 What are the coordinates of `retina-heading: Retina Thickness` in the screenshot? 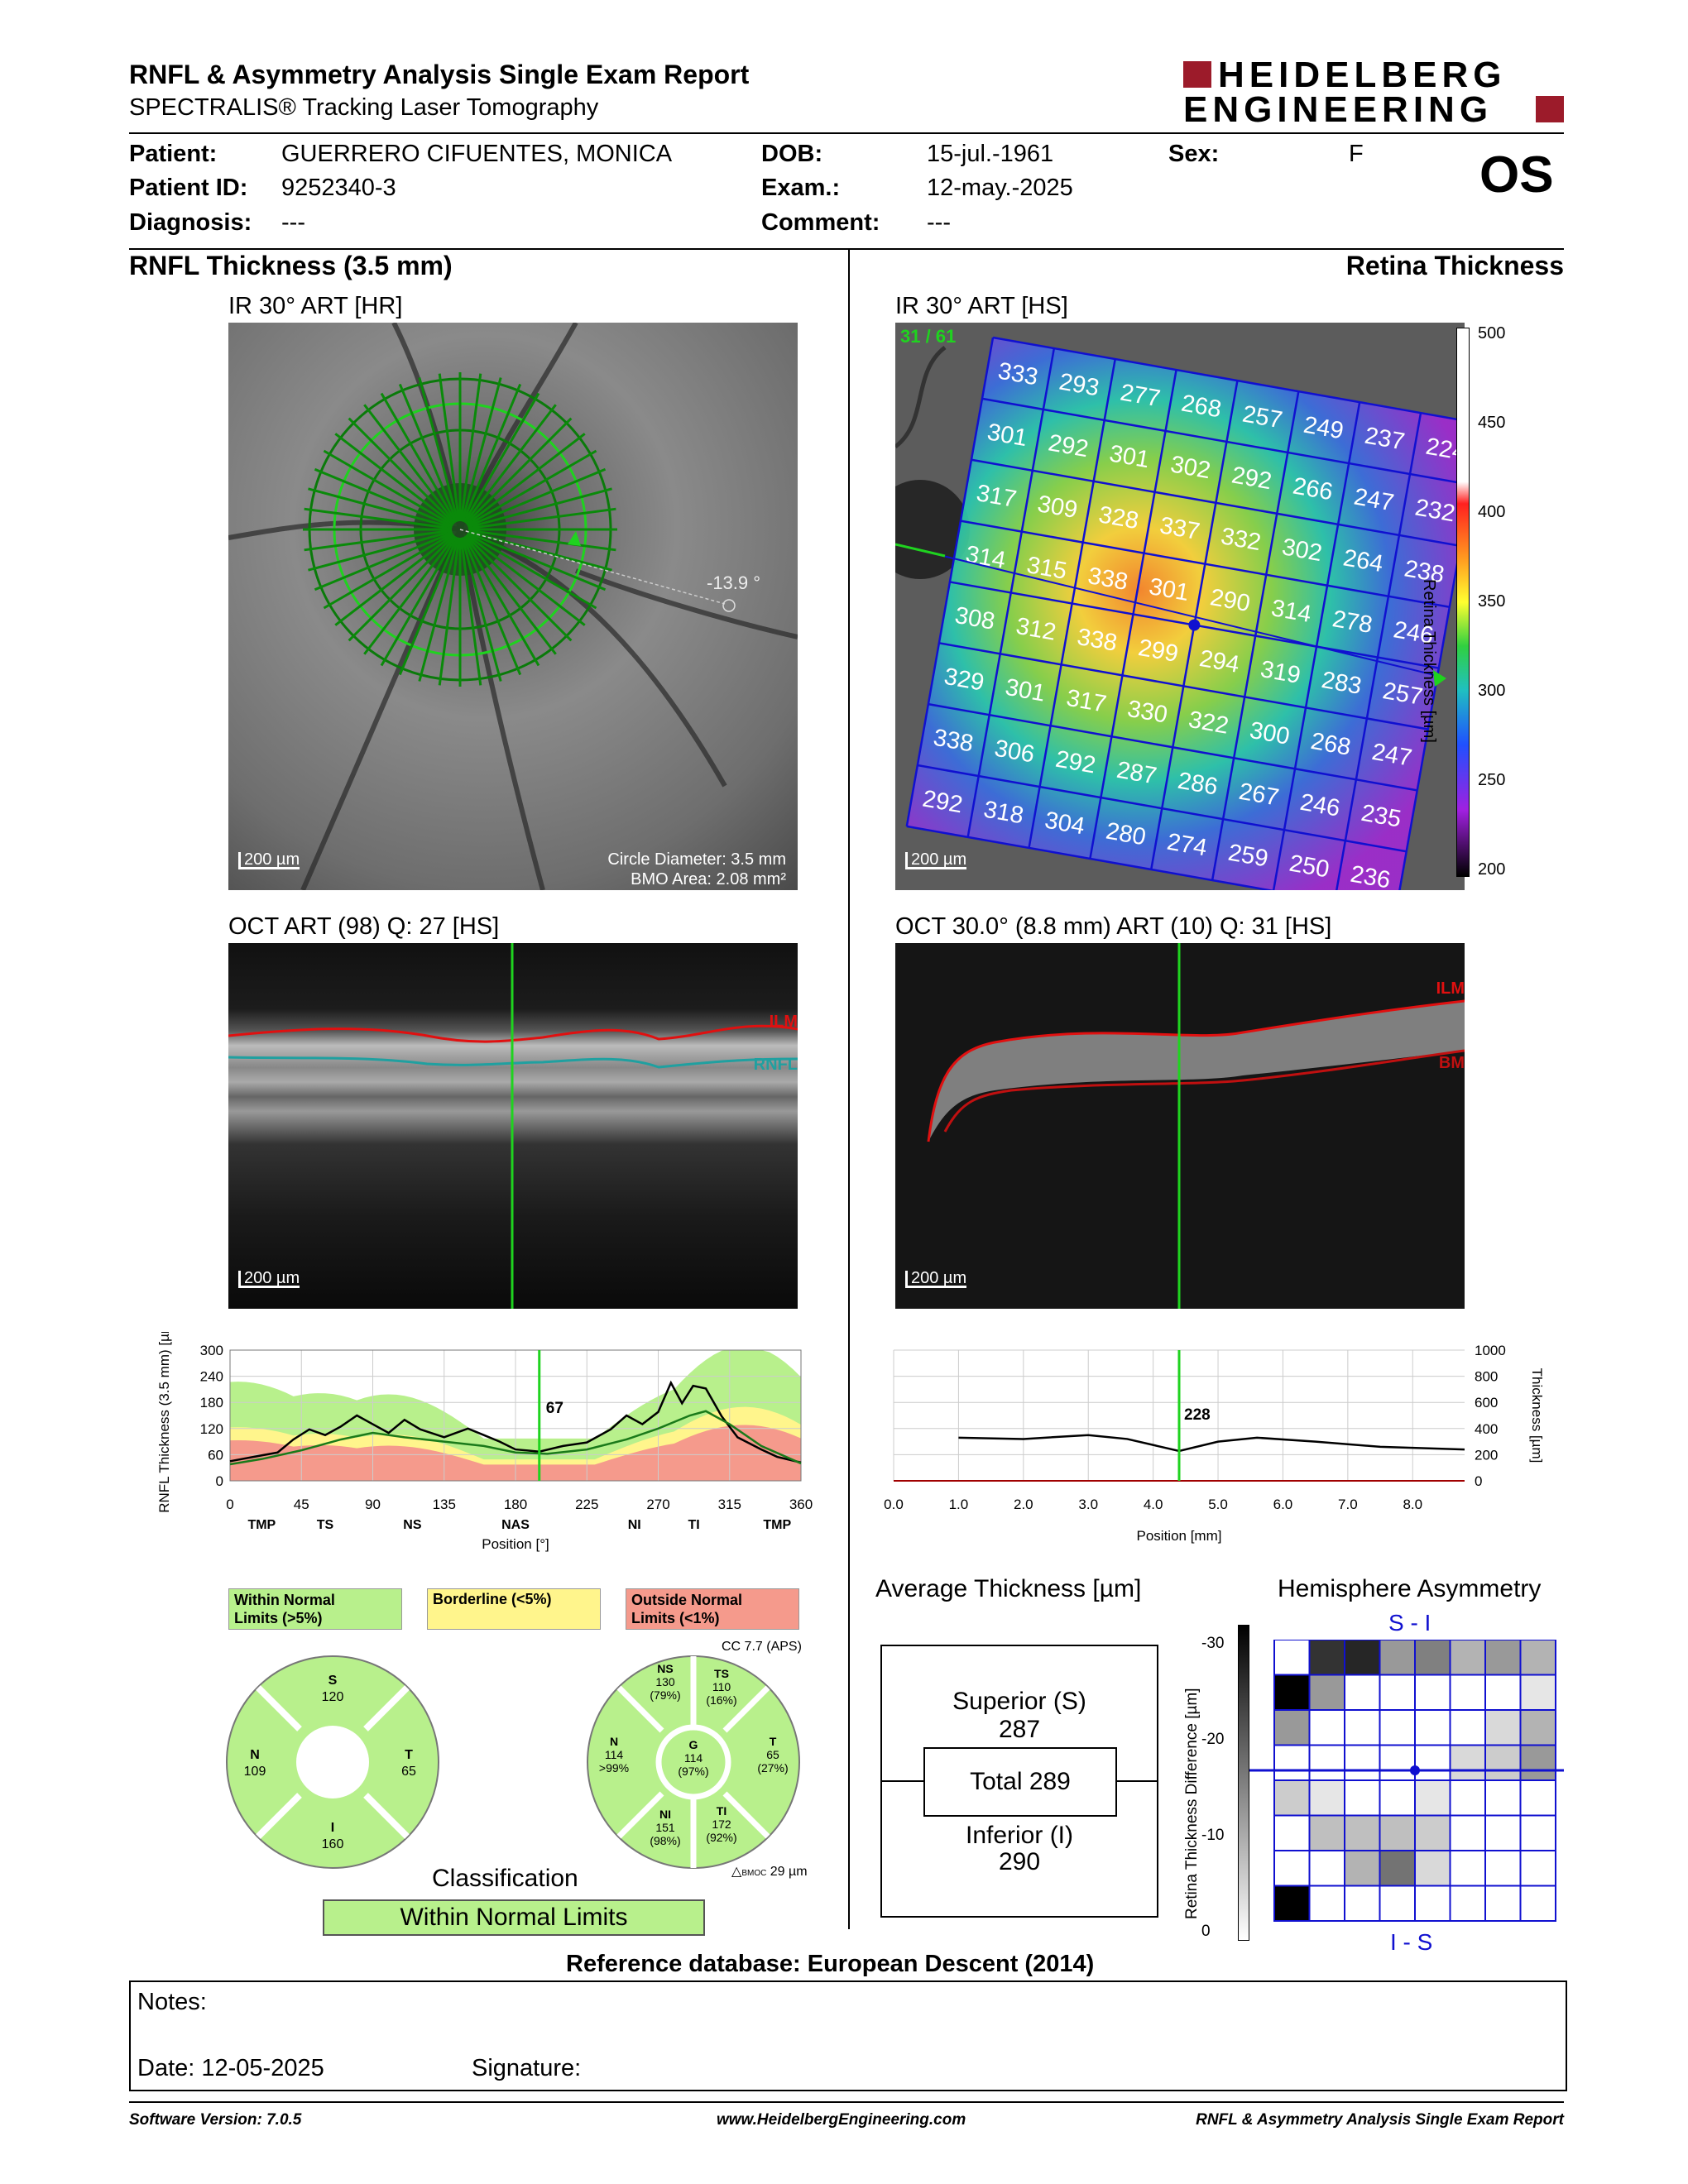 It's located at (1454, 265).